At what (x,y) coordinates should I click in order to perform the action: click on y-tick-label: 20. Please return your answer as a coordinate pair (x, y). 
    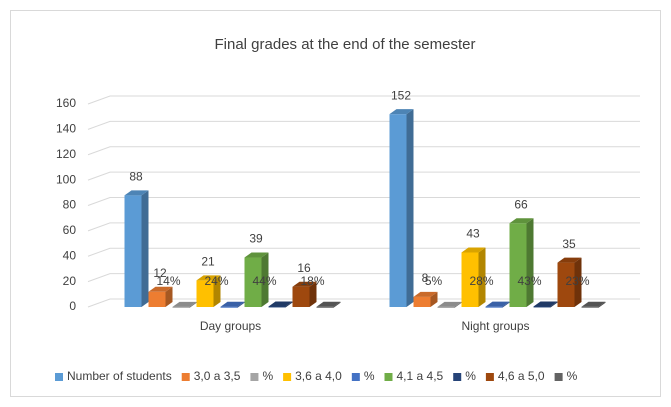
    Looking at the image, I should click on (70, 281).